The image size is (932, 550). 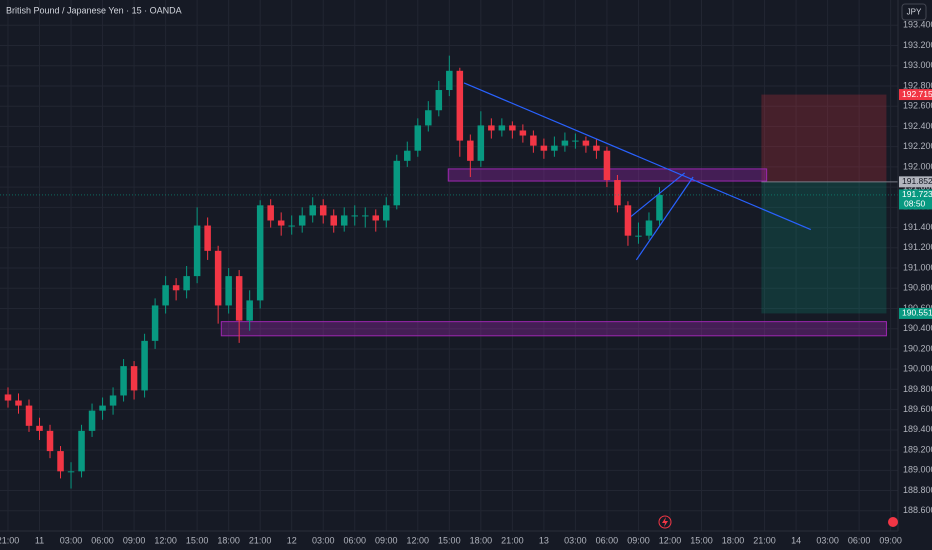 I want to click on y-tick-label: 192.000, so click(x=917, y=166).